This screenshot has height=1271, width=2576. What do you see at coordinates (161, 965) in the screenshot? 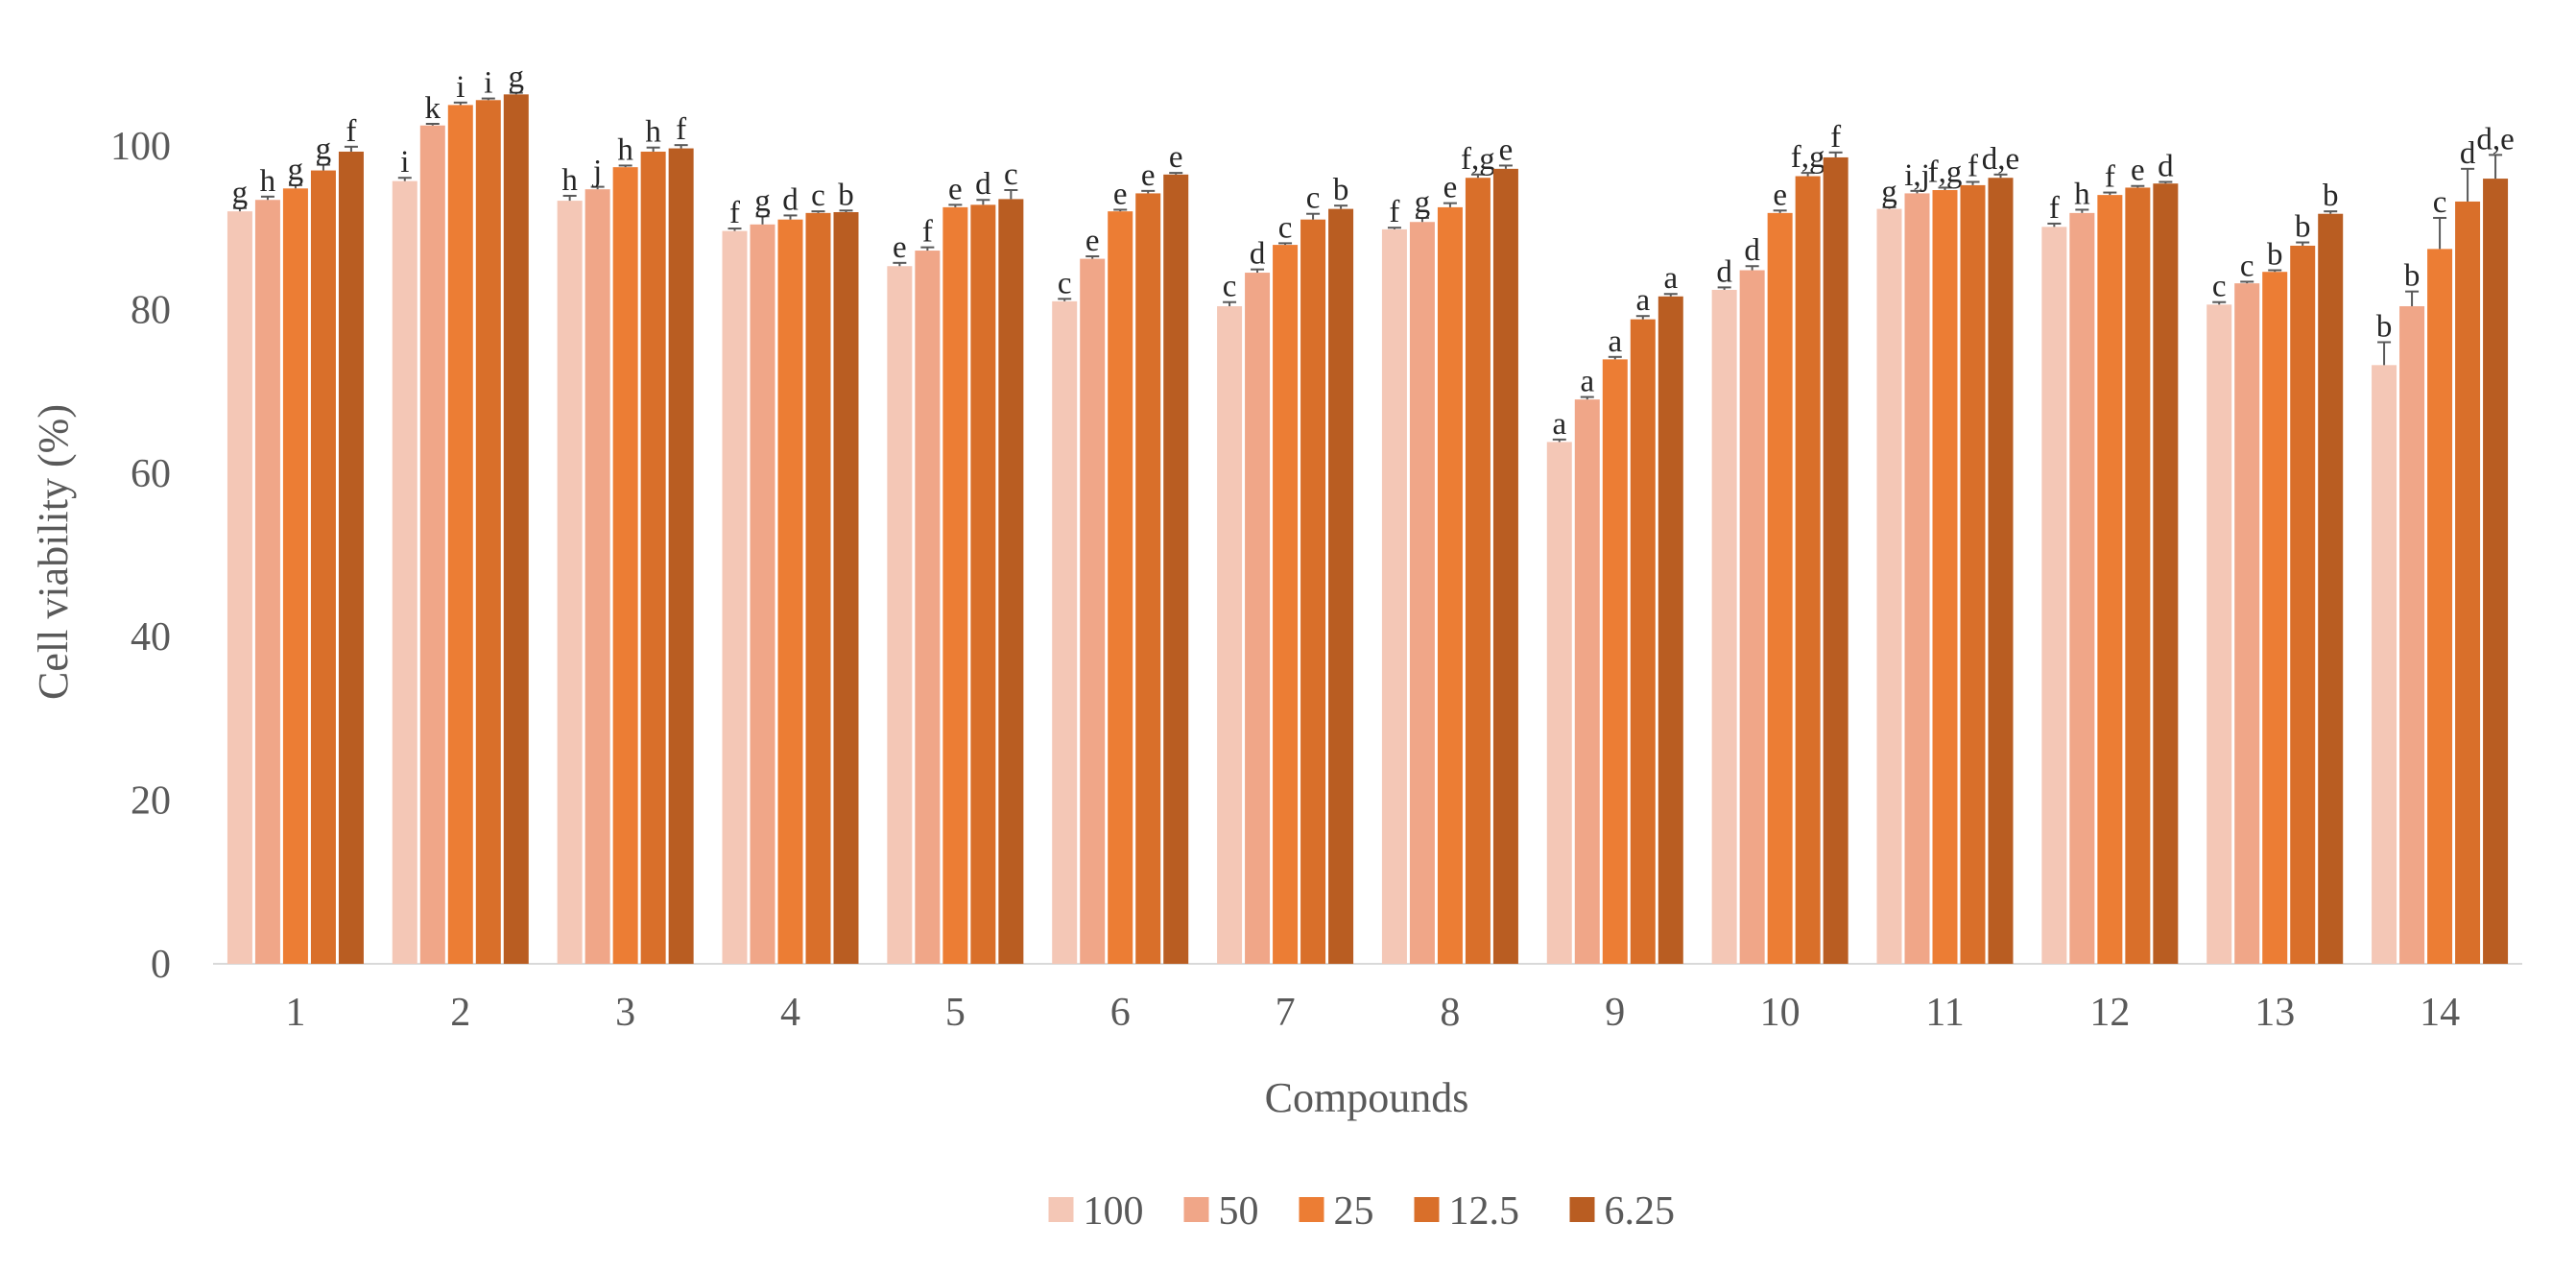
I see `y-tick-label: 0` at bounding box center [161, 965].